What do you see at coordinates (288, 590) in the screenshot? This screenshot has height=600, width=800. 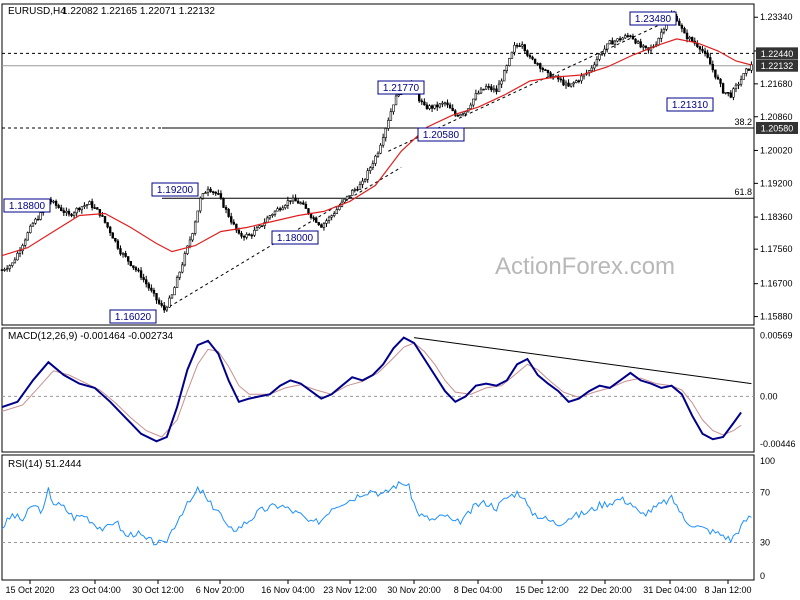 I see `x-tick-label: 16 Nov 04:00` at bounding box center [288, 590].